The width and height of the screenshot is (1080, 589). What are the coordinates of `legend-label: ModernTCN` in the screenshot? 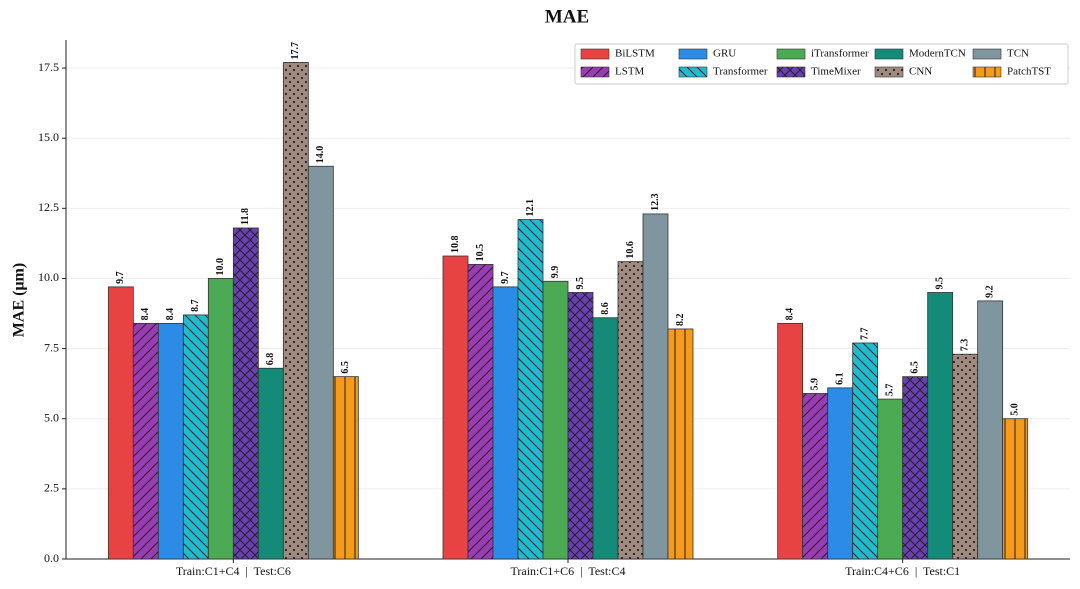 It's located at (937, 54).